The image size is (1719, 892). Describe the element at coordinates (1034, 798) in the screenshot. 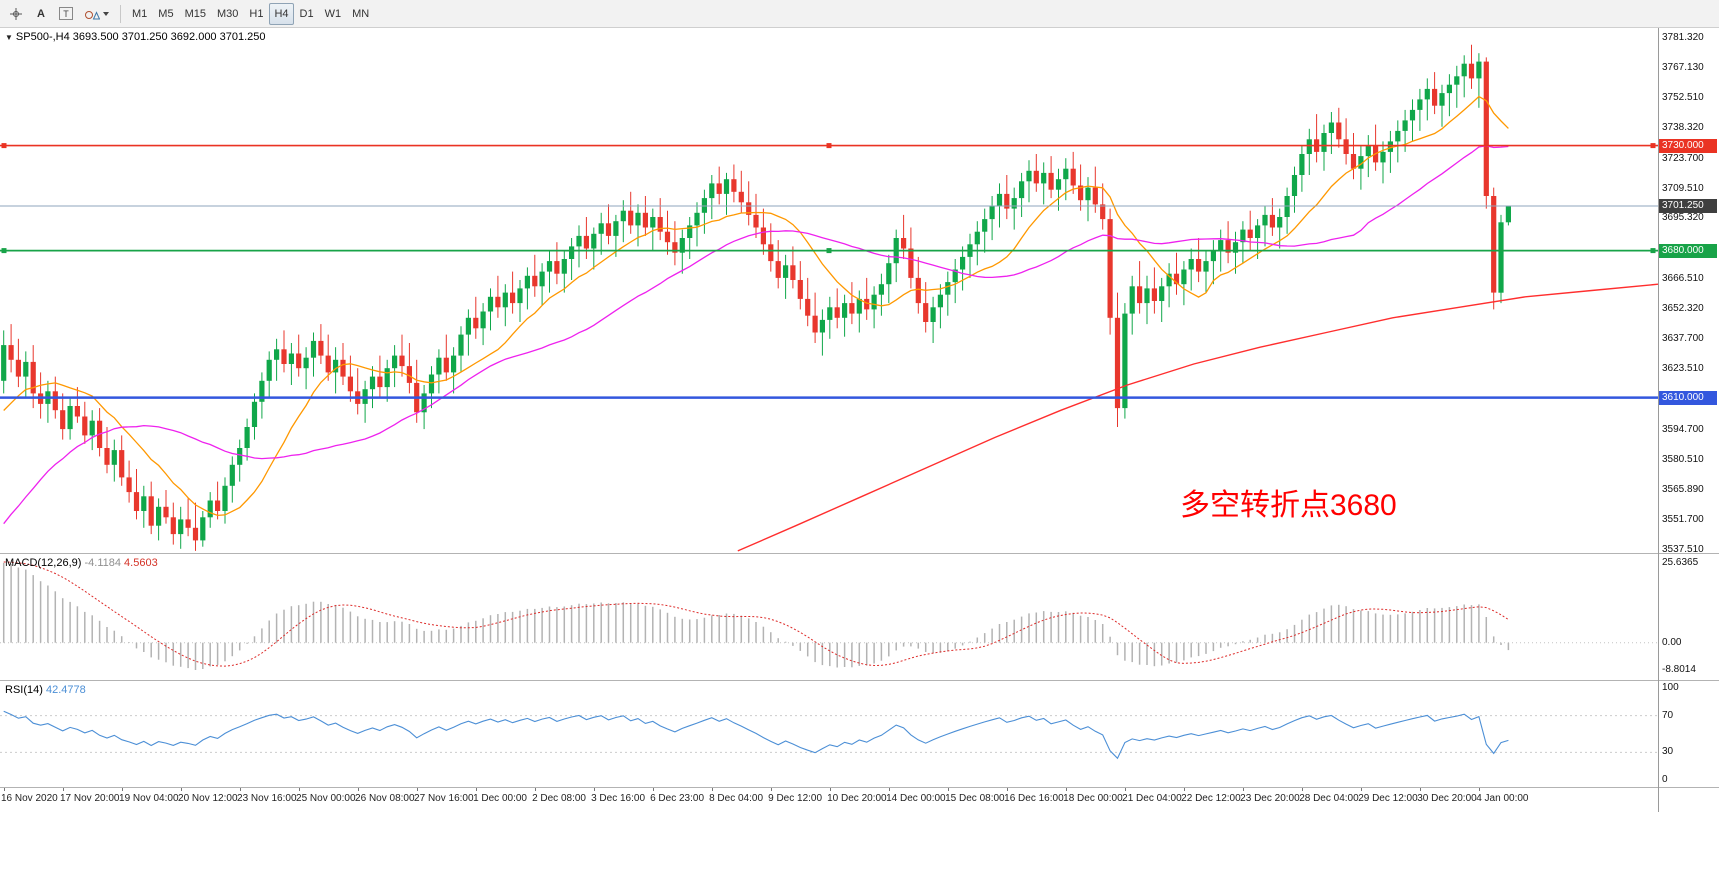

I see `time-label: 16 Dec 16:00` at that location.